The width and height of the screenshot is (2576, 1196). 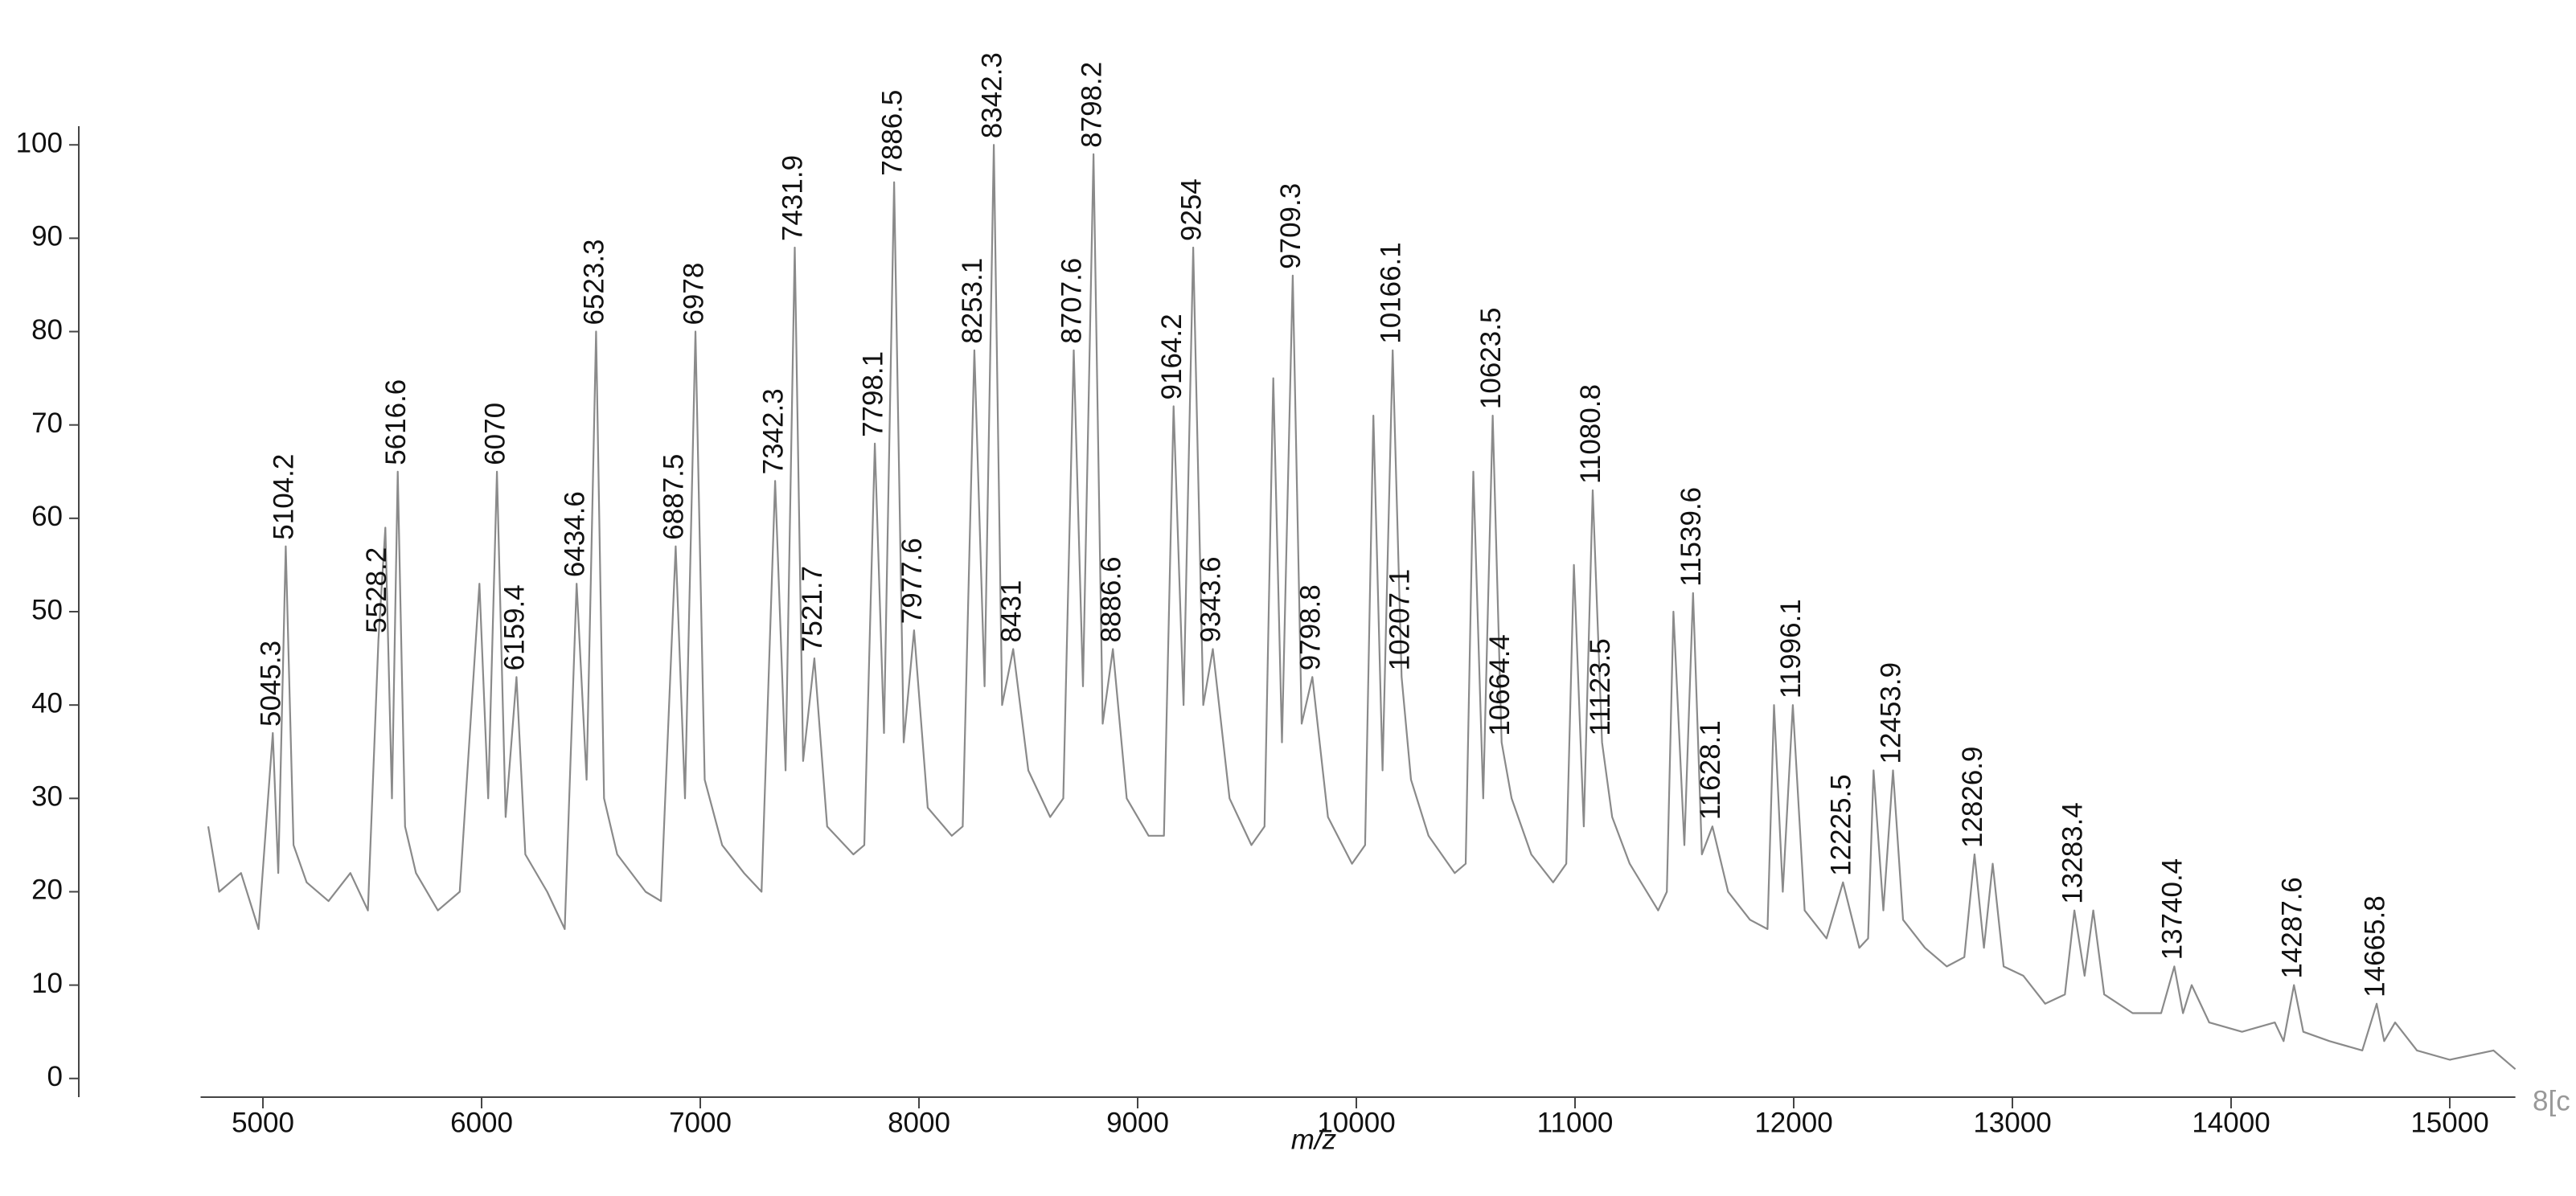 What do you see at coordinates (47, 703) in the screenshot?
I see `y-tick-label: 40` at bounding box center [47, 703].